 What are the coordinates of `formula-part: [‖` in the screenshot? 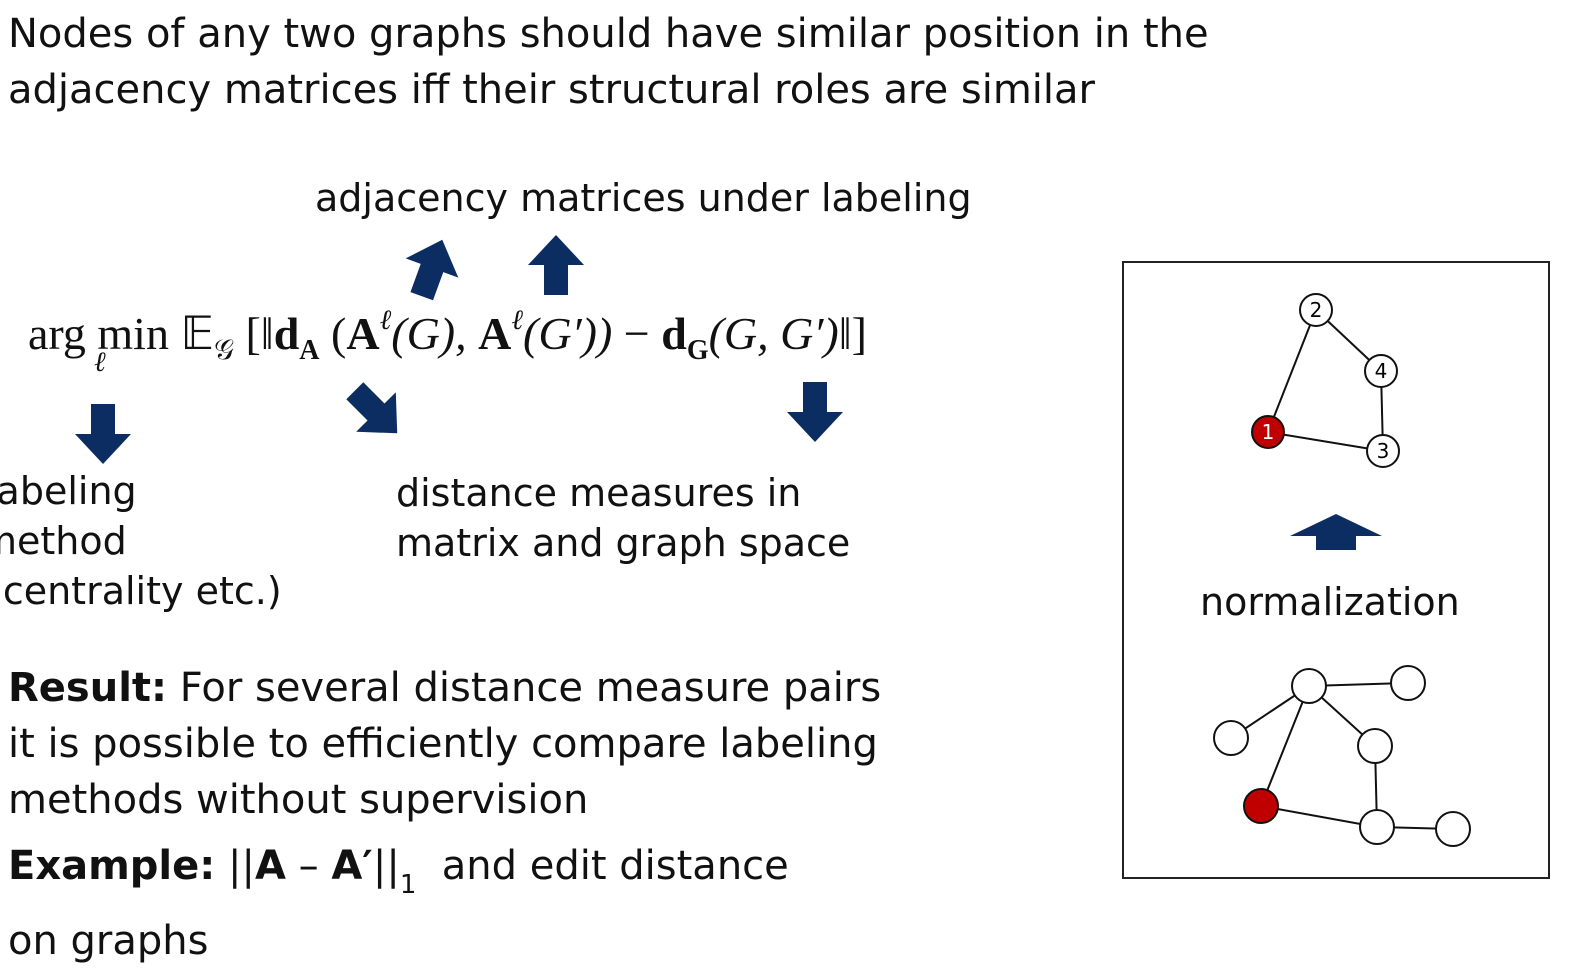 It's located at (259, 333).